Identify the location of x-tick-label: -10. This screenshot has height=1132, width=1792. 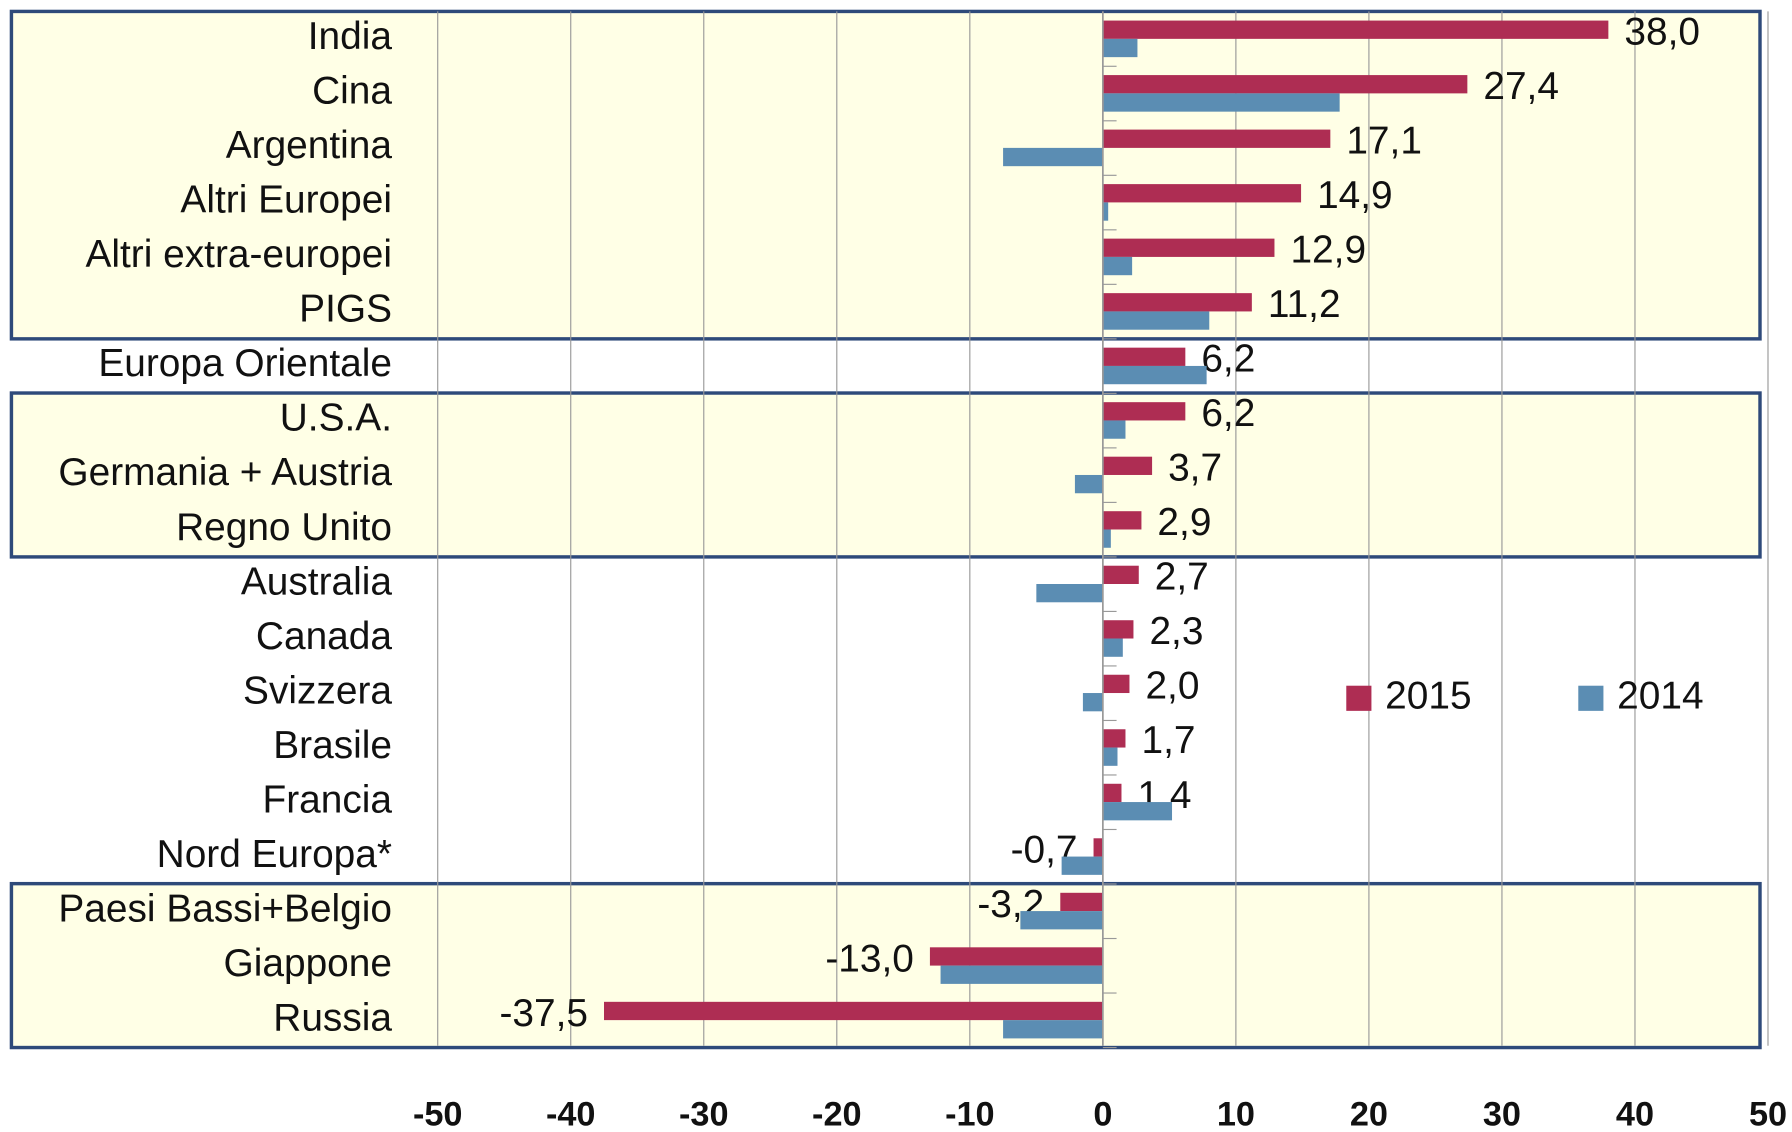
(970, 1114).